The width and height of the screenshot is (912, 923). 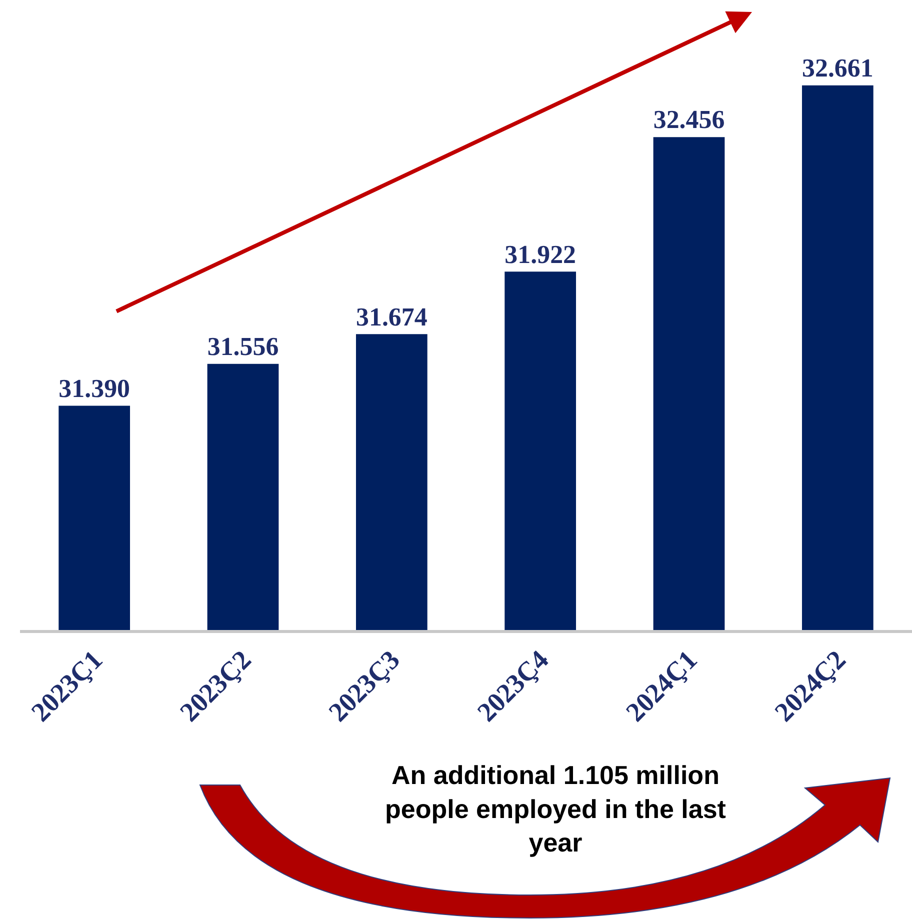 What do you see at coordinates (555, 809) in the screenshot?
I see `text: An additional 1.105 million people employed in the last year` at bounding box center [555, 809].